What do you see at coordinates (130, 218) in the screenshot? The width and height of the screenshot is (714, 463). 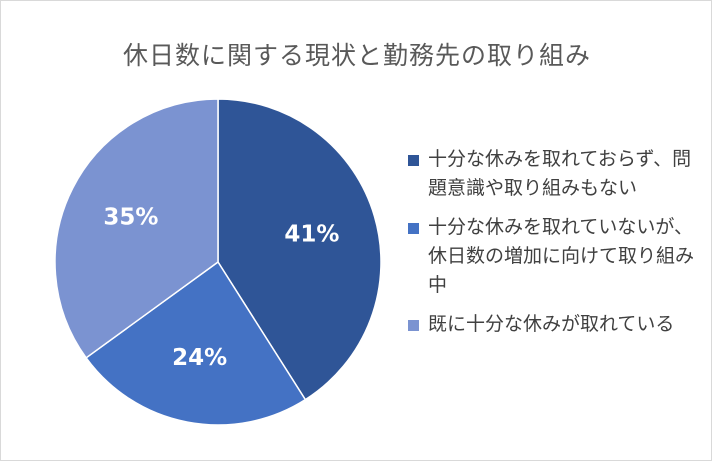 I see `data-label: 35%` at bounding box center [130, 218].